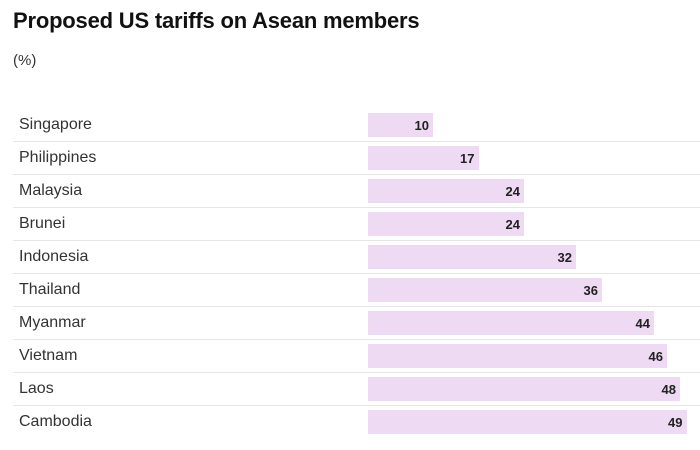  What do you see at coordinates (356, 422) in the screenshot?
I see `table-row: Cambodia 49` at bounding box center [356, 422].